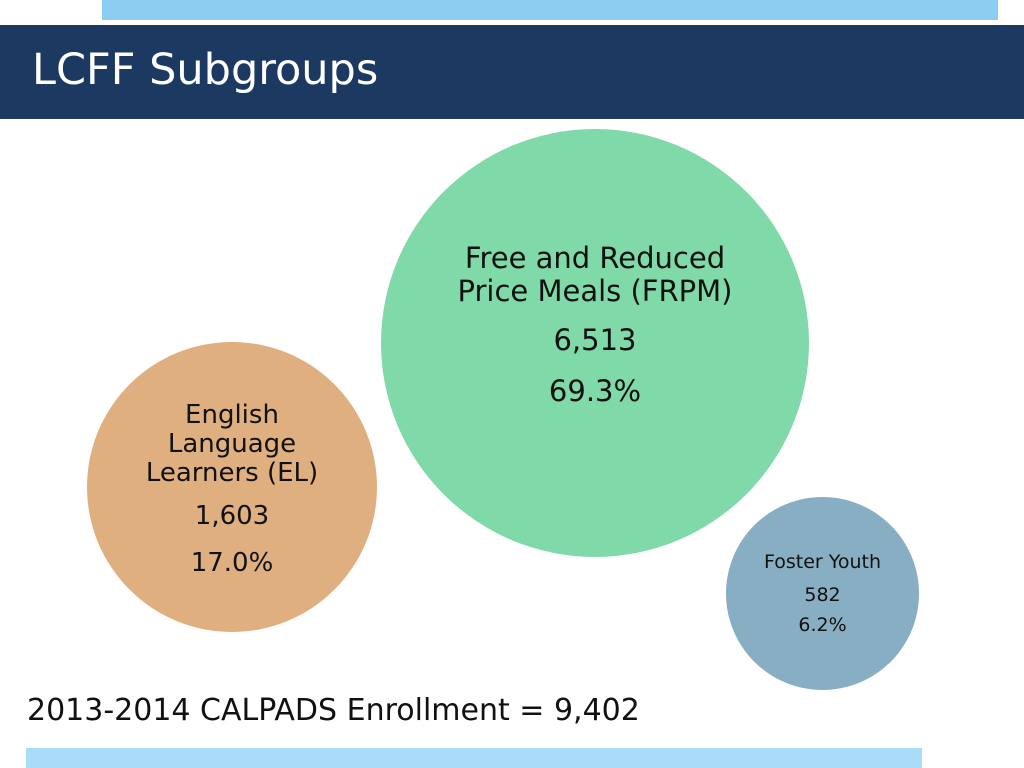 The image size is (1024, 768). What do you see at coordinates (232, 562) in the screenshot?
I see `el-percent: 17.0%` at bounding box center [232, 562].